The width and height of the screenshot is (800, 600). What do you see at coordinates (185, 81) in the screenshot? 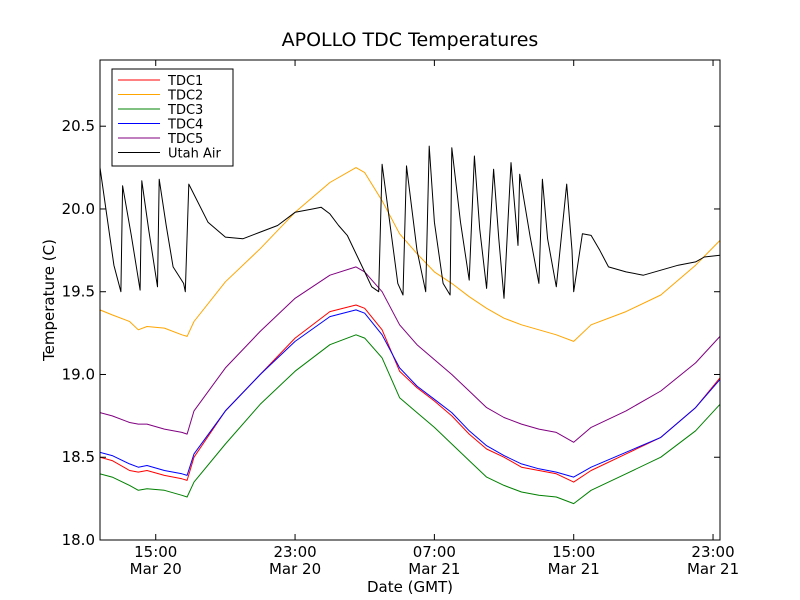
I see `legend-label: TDC1` at bounding box center [185, 81].